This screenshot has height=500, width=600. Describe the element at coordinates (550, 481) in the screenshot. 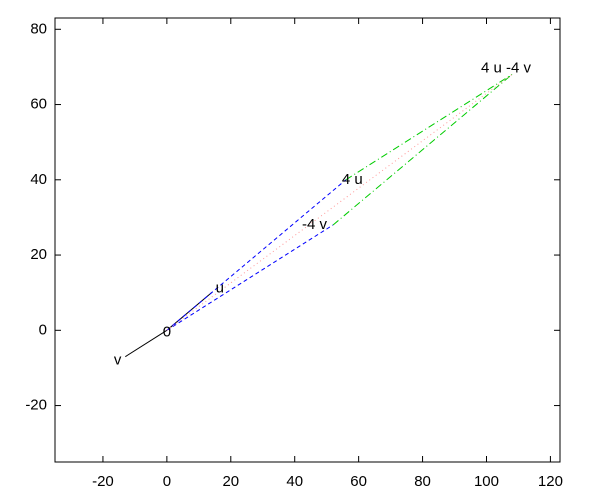

I see `x-tick-label: 120` at that location.